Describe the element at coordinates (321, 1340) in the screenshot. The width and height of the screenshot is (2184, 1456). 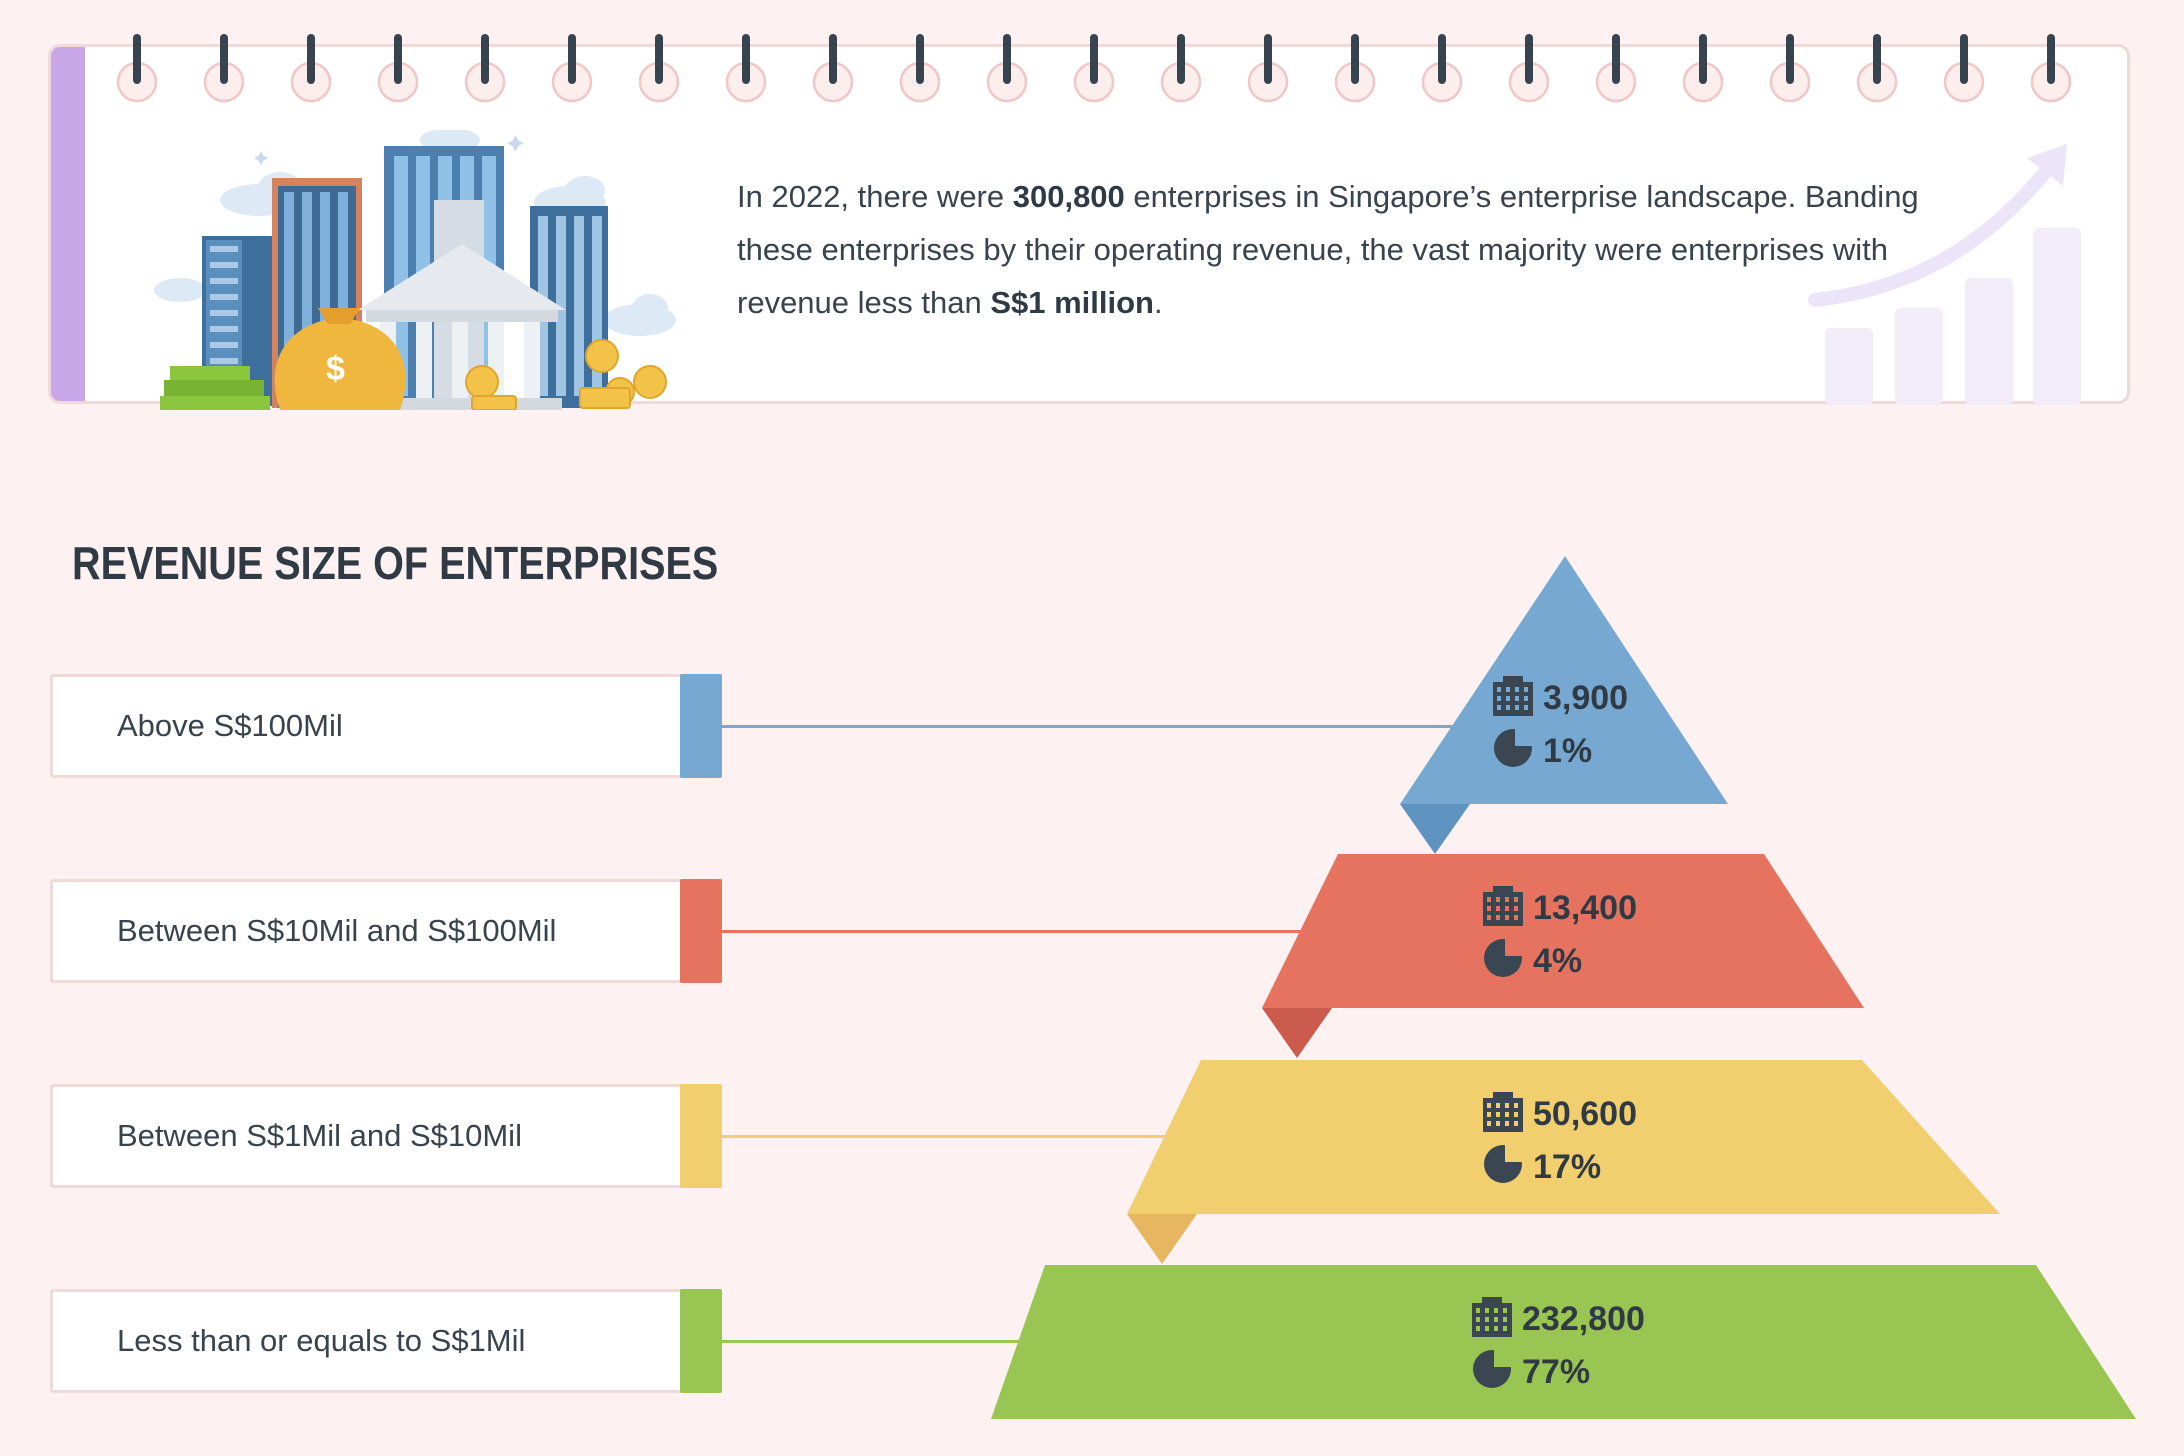
I see `tier-label: Less than or equals to S$1Mil` at that location.